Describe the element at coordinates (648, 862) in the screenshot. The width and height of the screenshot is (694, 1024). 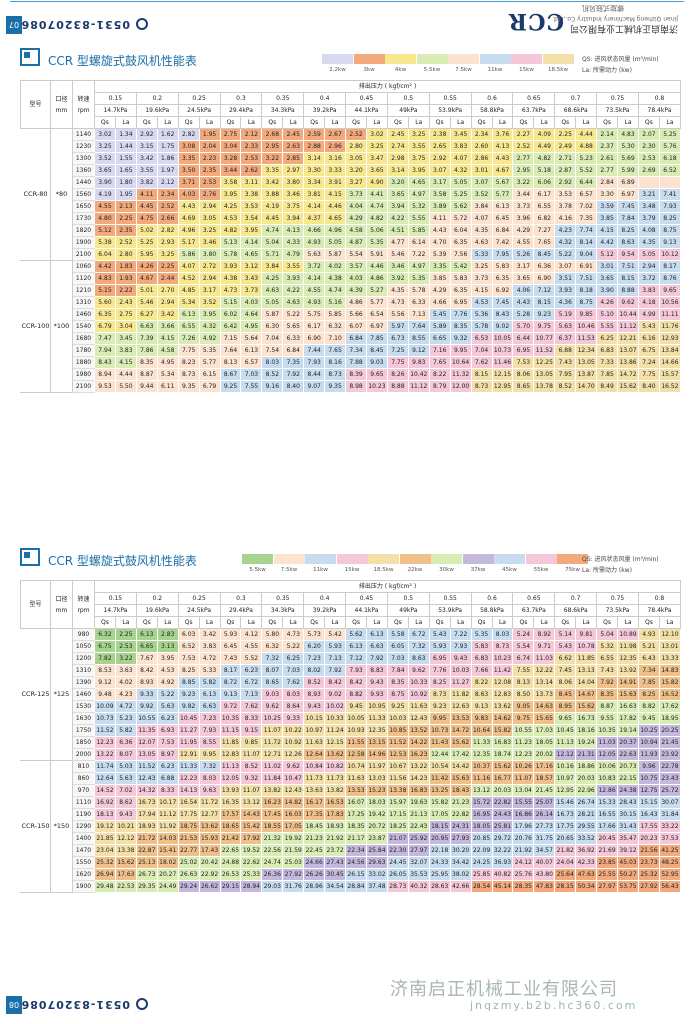
I see `qs-value: 23.73` at that location.